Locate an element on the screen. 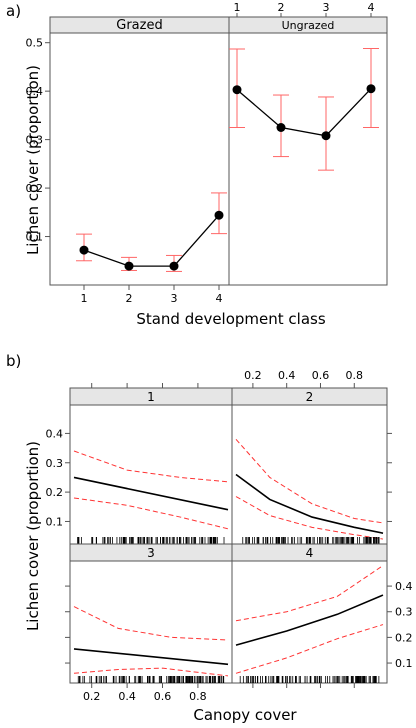  panel-a-xlabel: Stand development class is located at coordinates (231, 319).